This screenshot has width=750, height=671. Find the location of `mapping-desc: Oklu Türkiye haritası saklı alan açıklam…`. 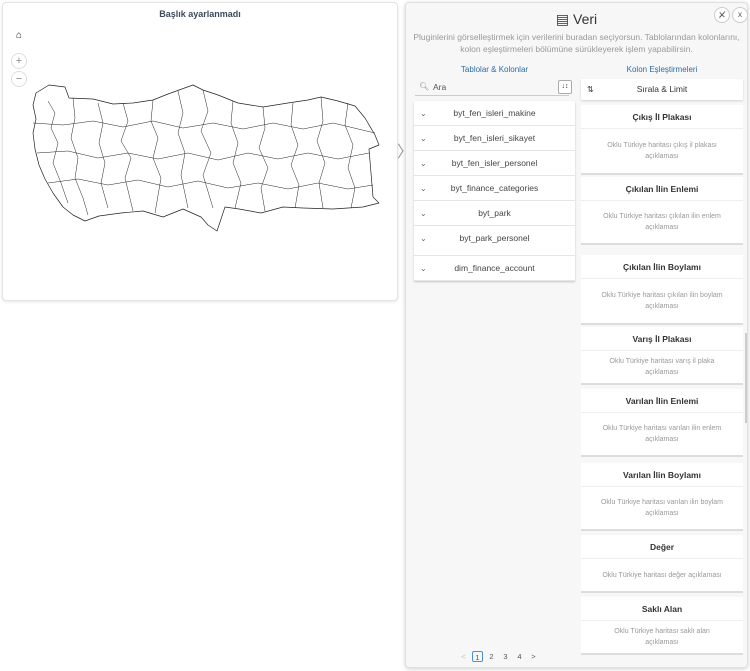

mapping-desc: Oklu Türkiye haritası saklı alan açıklam… is located at coordinates (662, 637).